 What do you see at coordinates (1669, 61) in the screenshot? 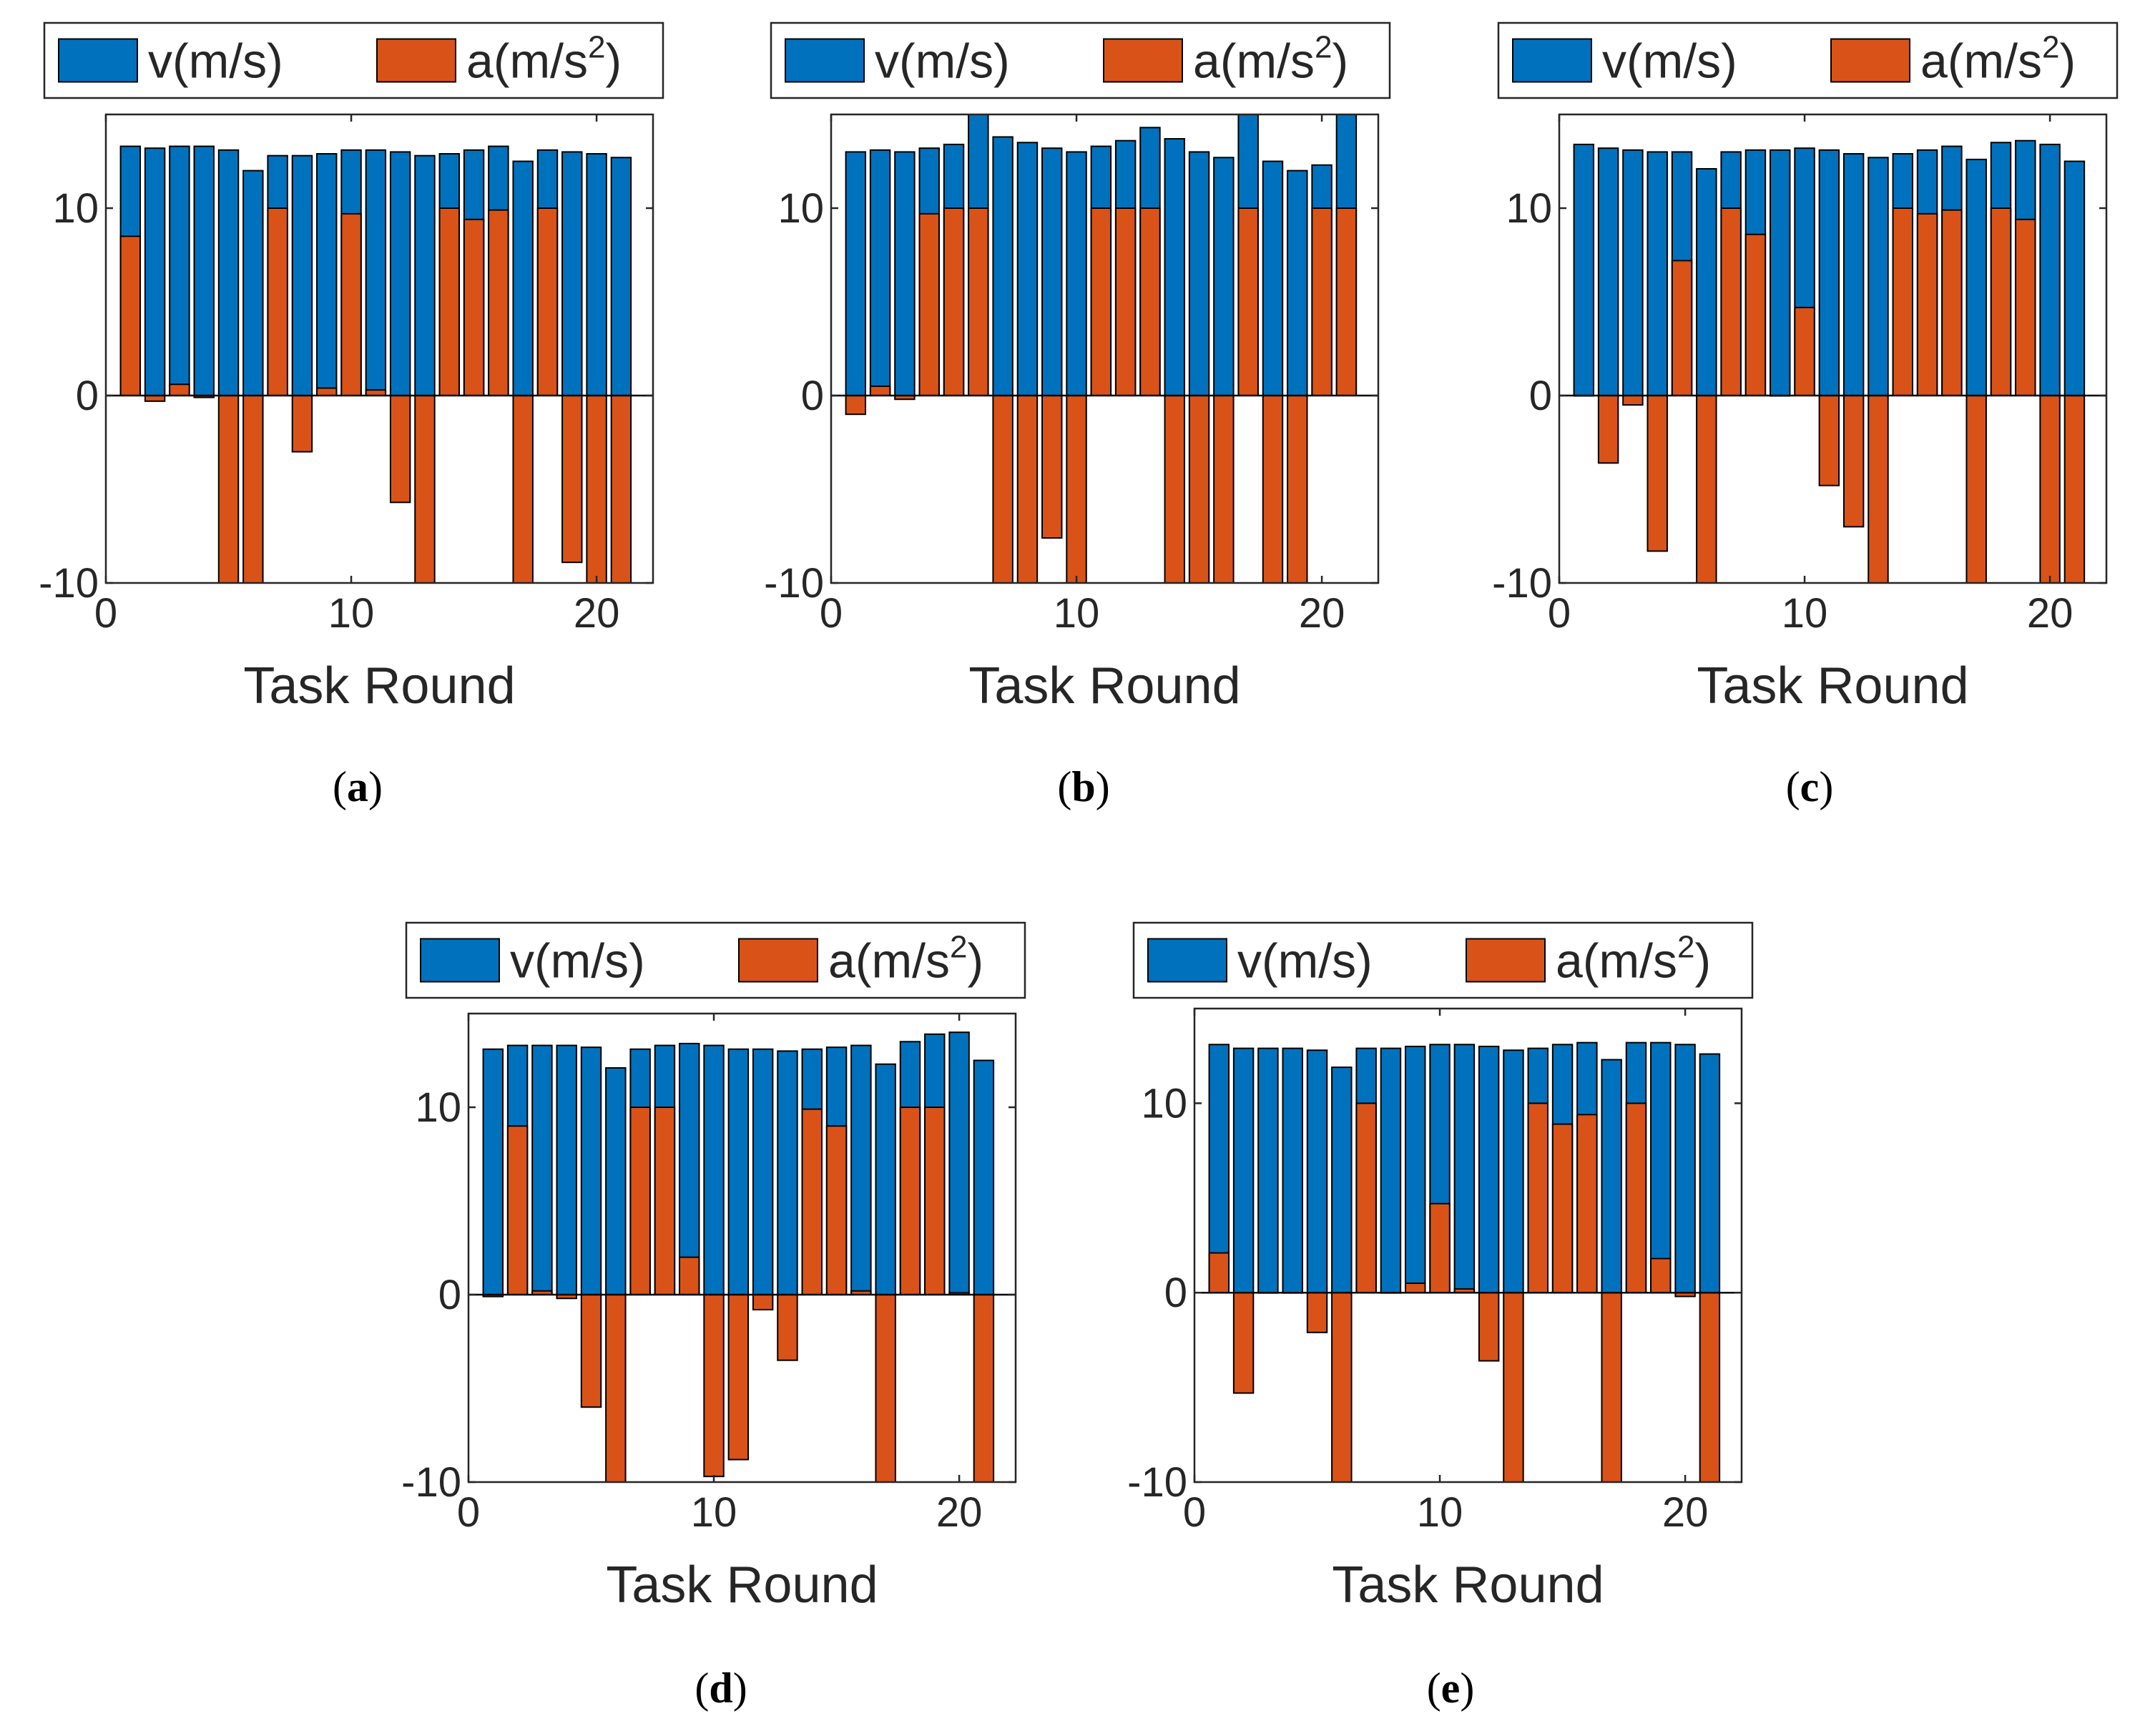
I see `legend-label-velocity: v(m/s)` at bounding box center [1669, 61].